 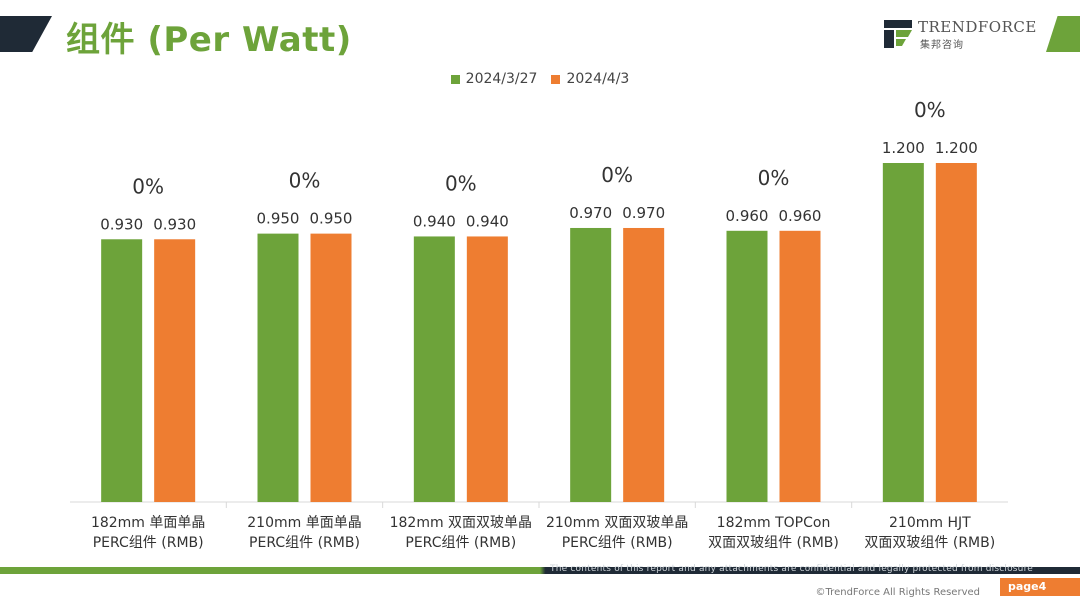 I want to click on data-label-2-2: 0.950, so click(x=331, y=219).